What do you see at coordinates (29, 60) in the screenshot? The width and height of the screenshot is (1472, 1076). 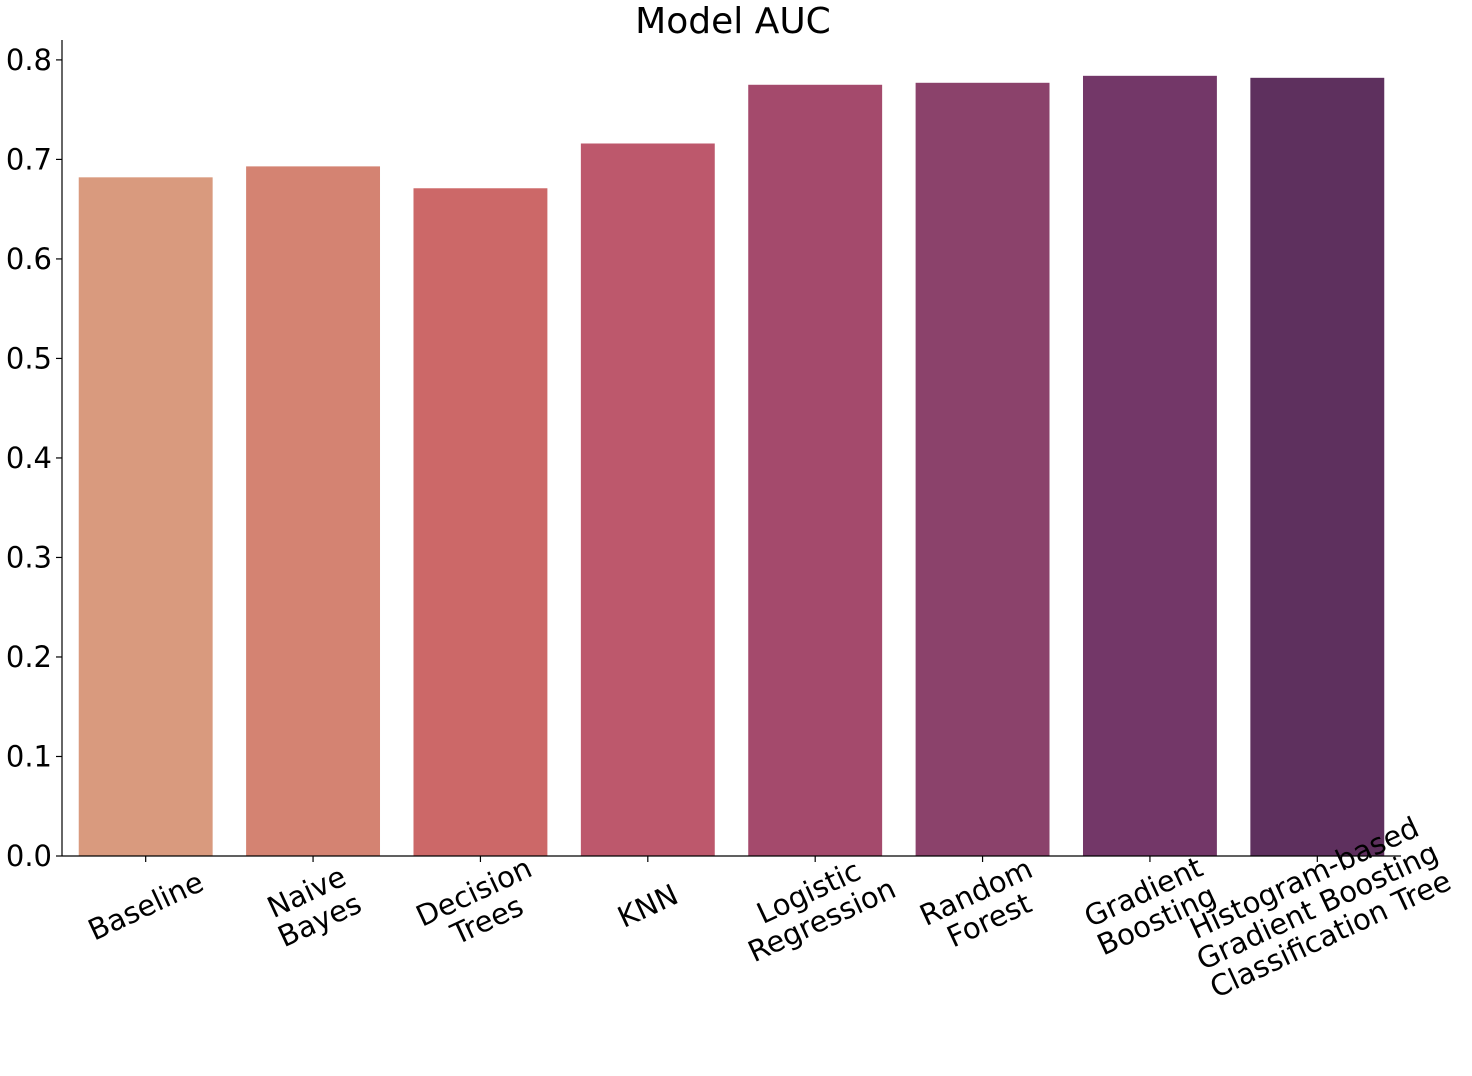 I see `y-tick-label: 0.8` at bounding box center [29, 60].